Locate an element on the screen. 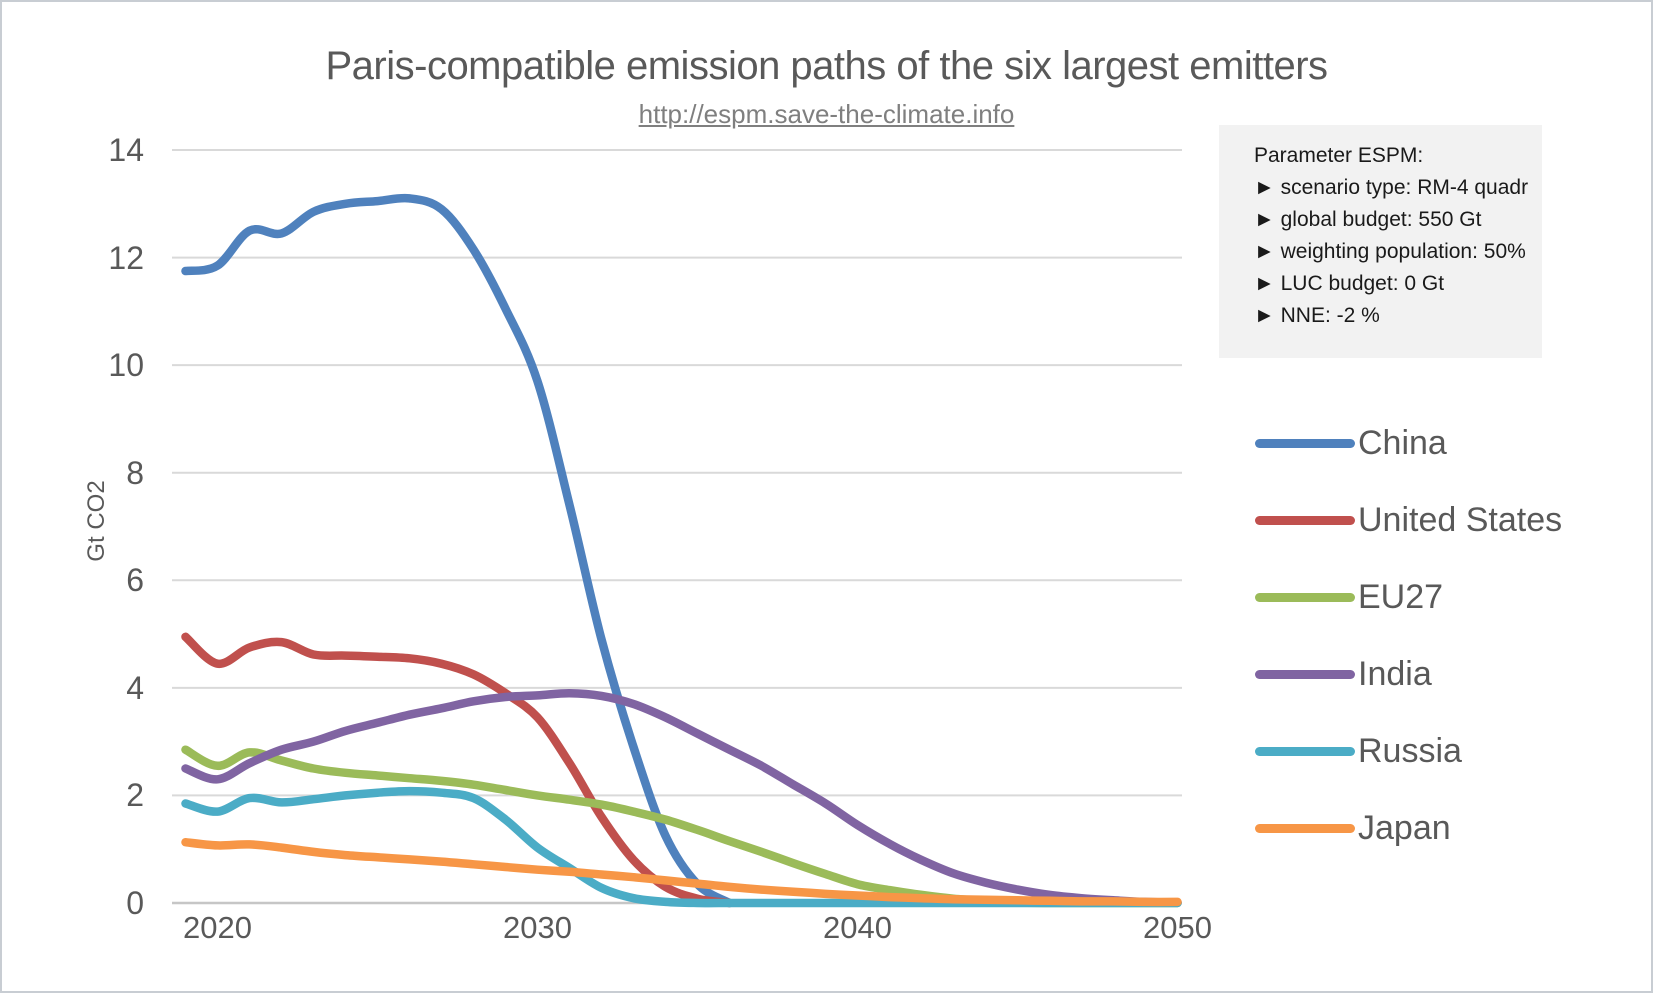 This screenshot has height=995, width=1653. x-tick-label: 2020 is located at coordinates (217, 927).